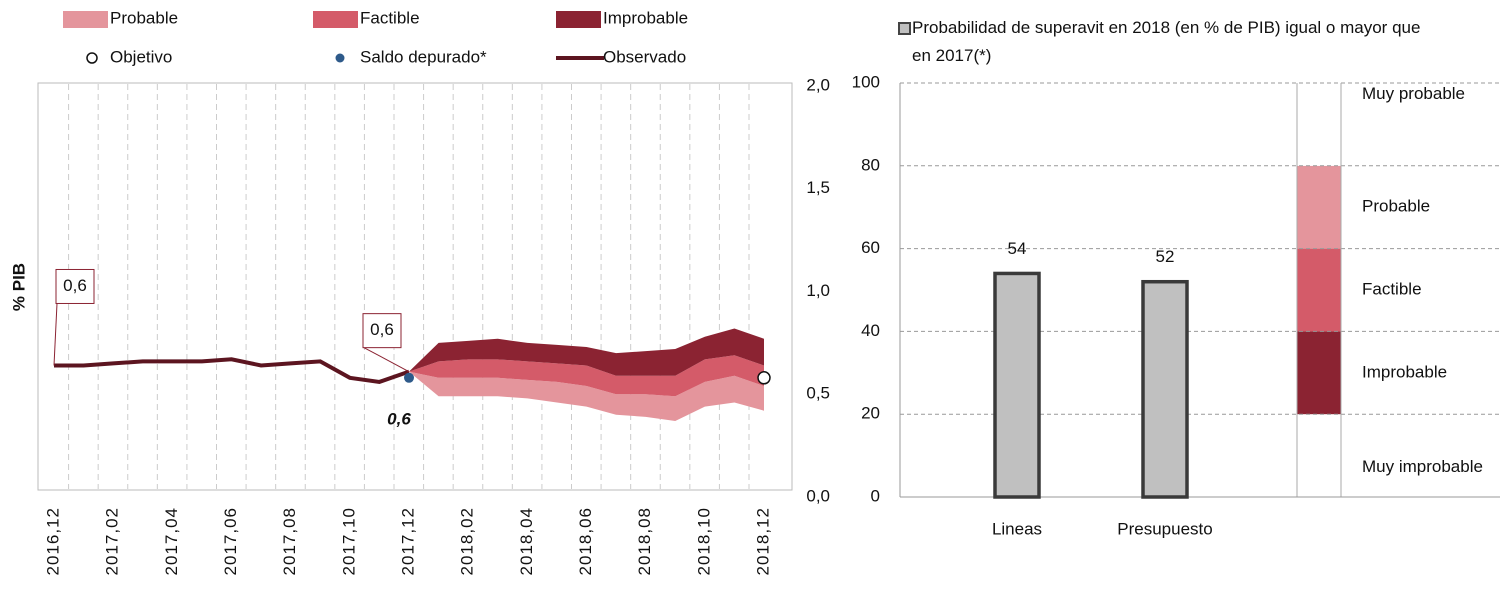  Describe the element at coordinates (407, 541) in the screenshot. I see `x-tick-label: 2017,12` at that location.